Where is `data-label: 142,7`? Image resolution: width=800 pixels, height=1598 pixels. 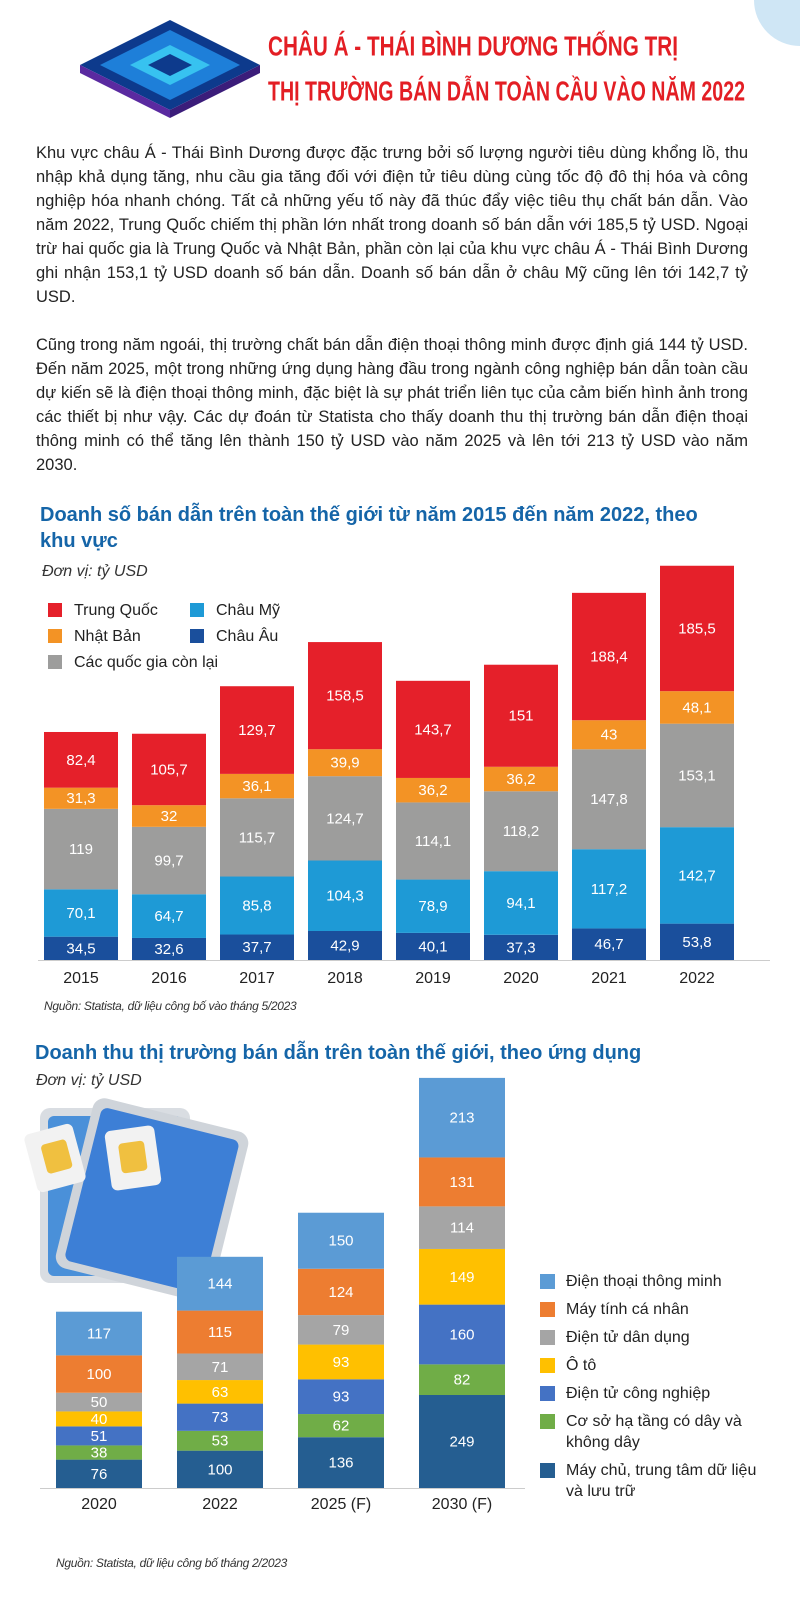 data-label: 142,7 is located at coordinates (697, 875).